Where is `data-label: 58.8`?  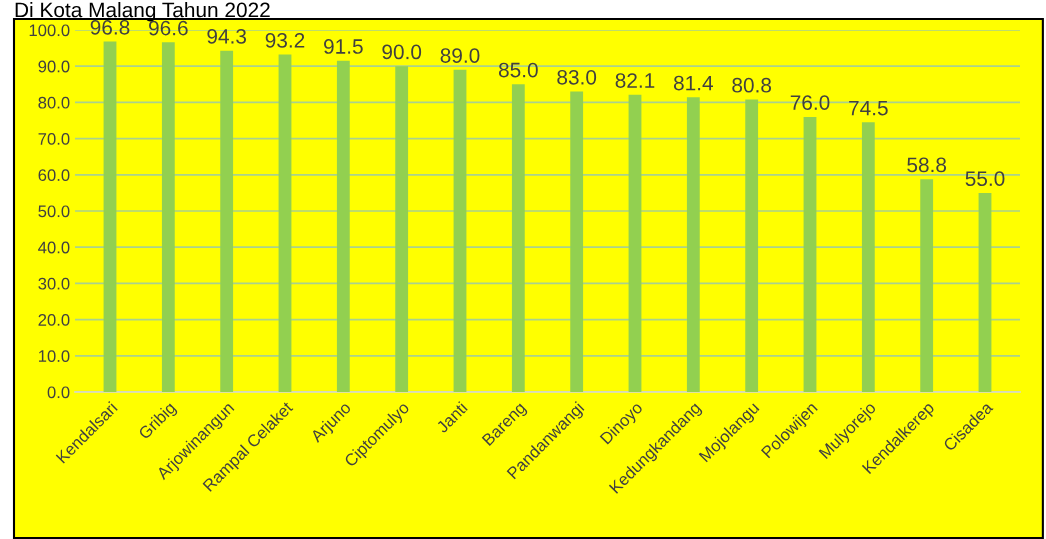
data-label: 58.8 is located at coordinates (927, 165).